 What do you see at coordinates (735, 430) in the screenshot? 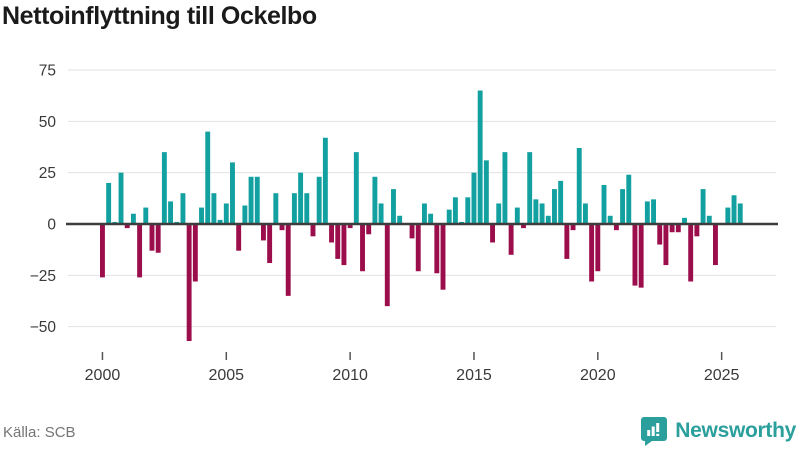
I see `brand-wordmark: Newsworthy` at bounding box center [735, 430].